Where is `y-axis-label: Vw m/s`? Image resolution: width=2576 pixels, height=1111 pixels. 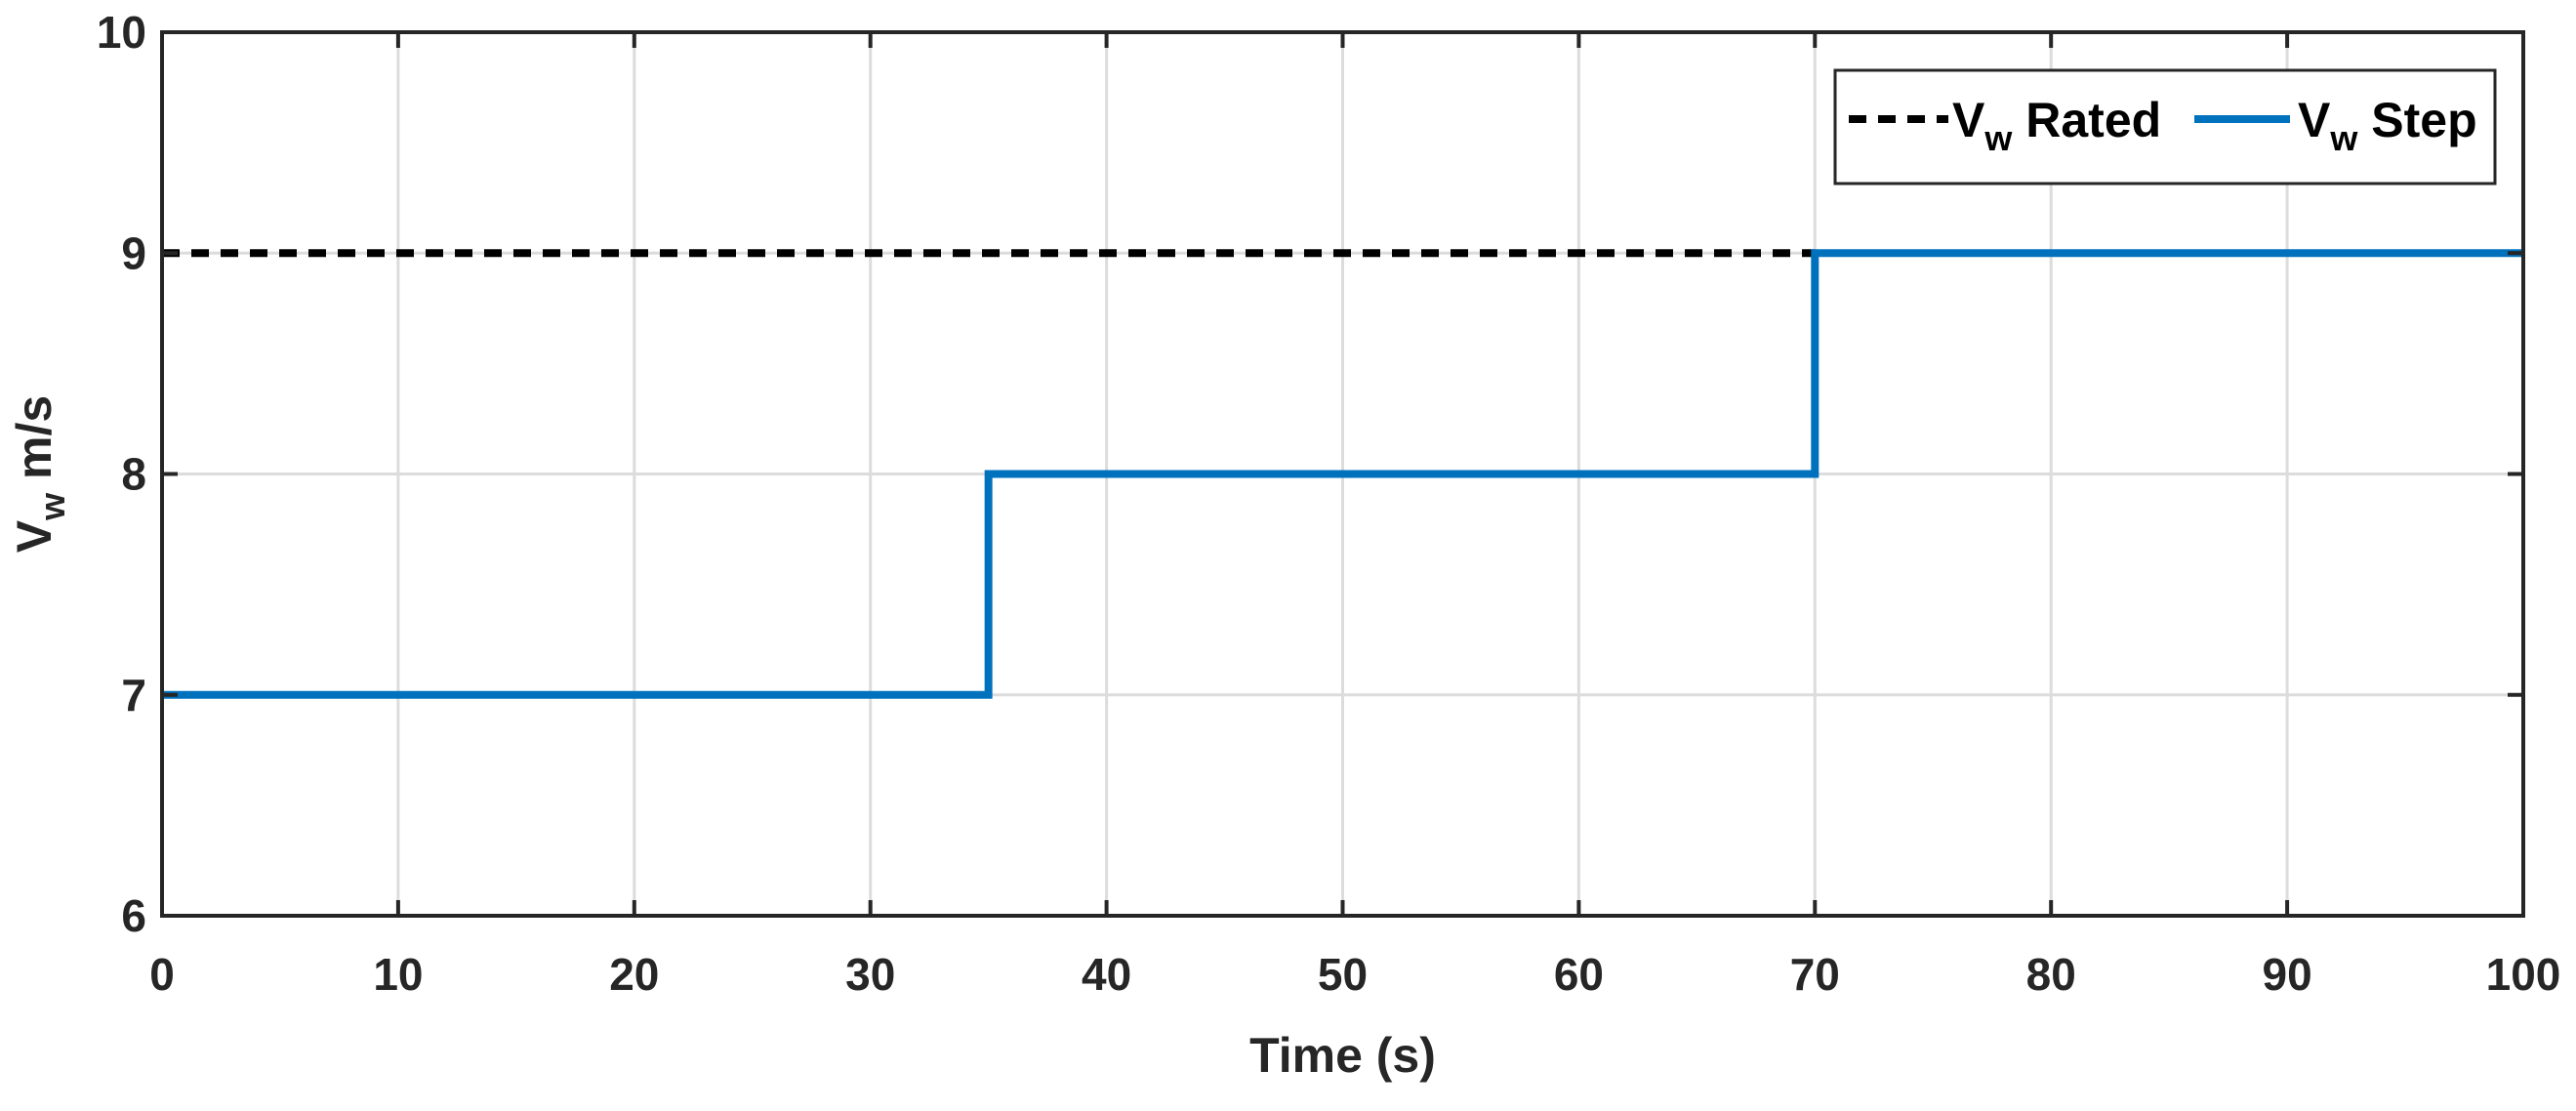
y-axis-label: Vw m/s is located at coordinates (39, 474).